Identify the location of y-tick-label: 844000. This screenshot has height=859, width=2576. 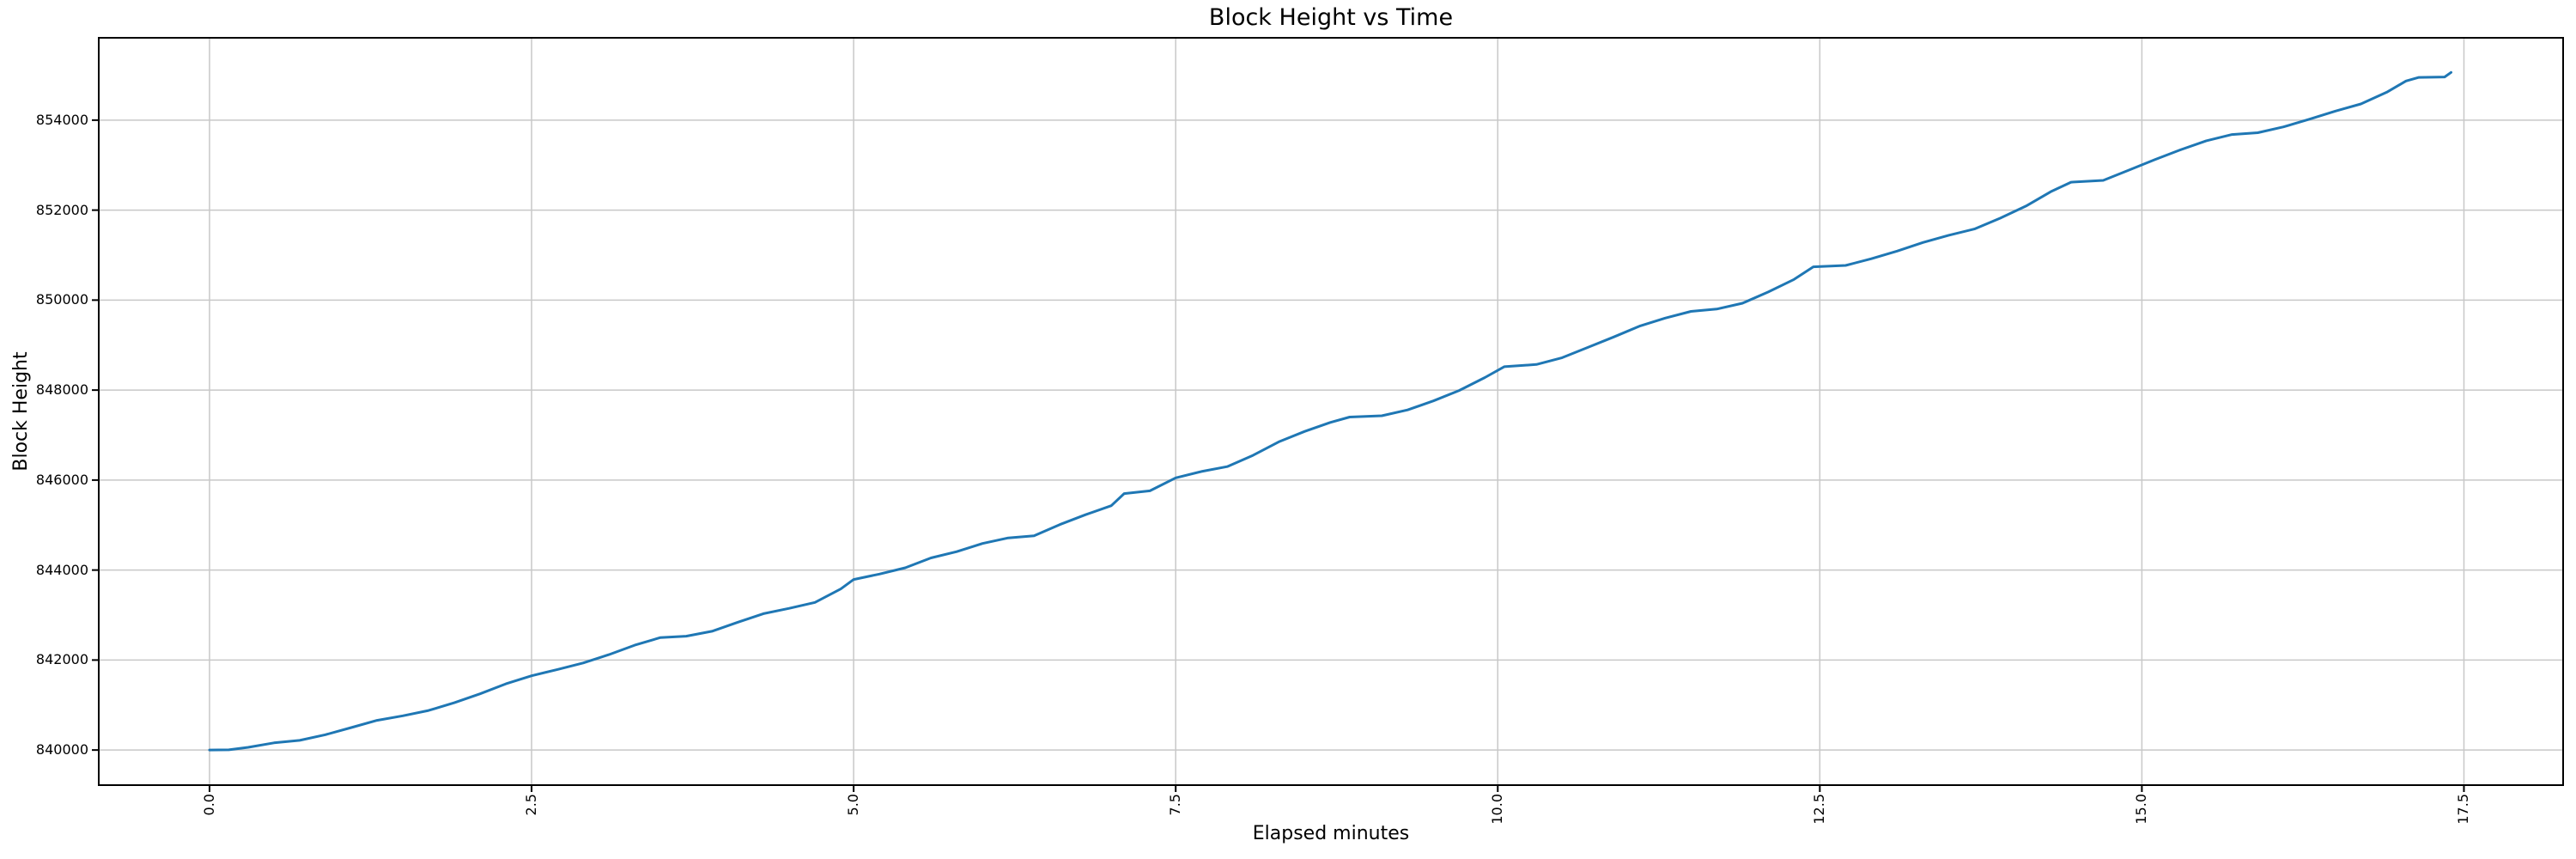
(61, 569).